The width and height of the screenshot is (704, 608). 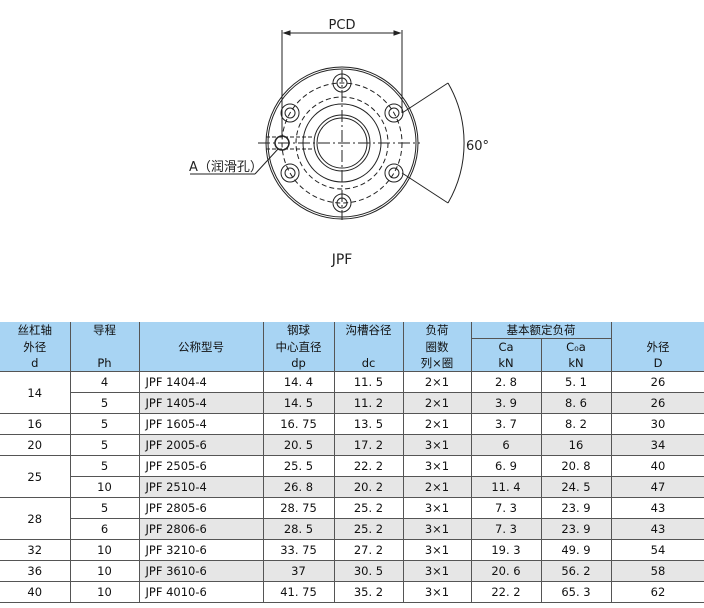 I want to click on cell-dp: 26. 8, so click(x=298, y=487).